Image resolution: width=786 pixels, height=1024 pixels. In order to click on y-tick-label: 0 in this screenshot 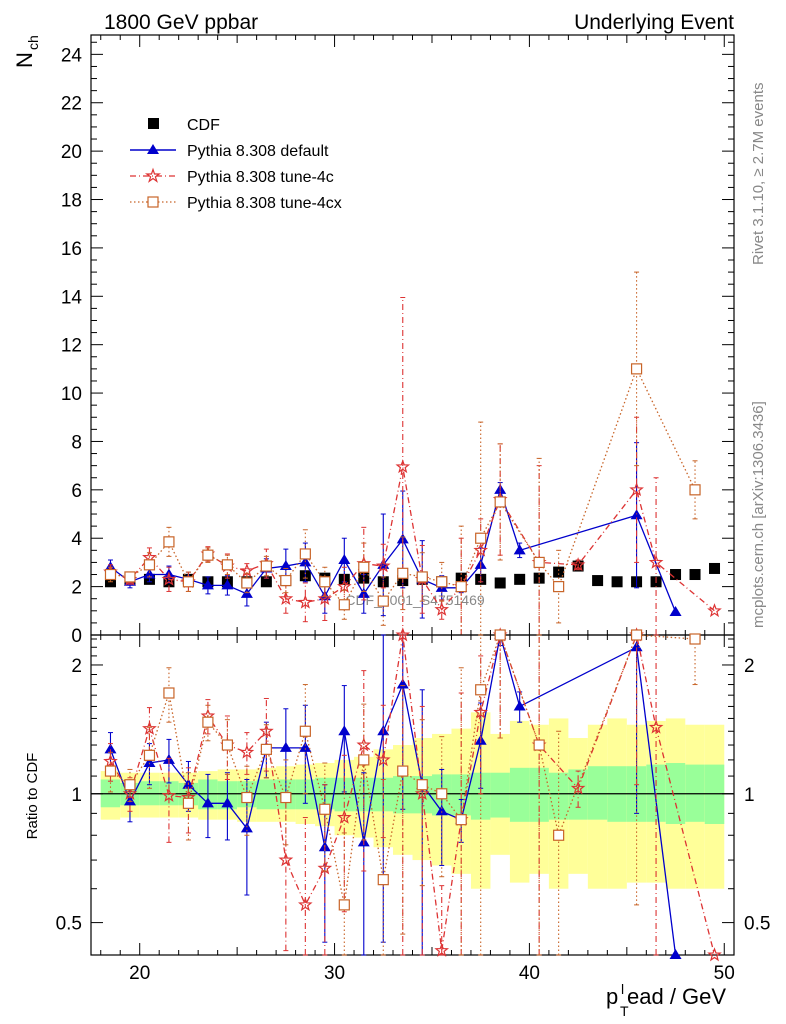, I will do `click(76, 636)`.